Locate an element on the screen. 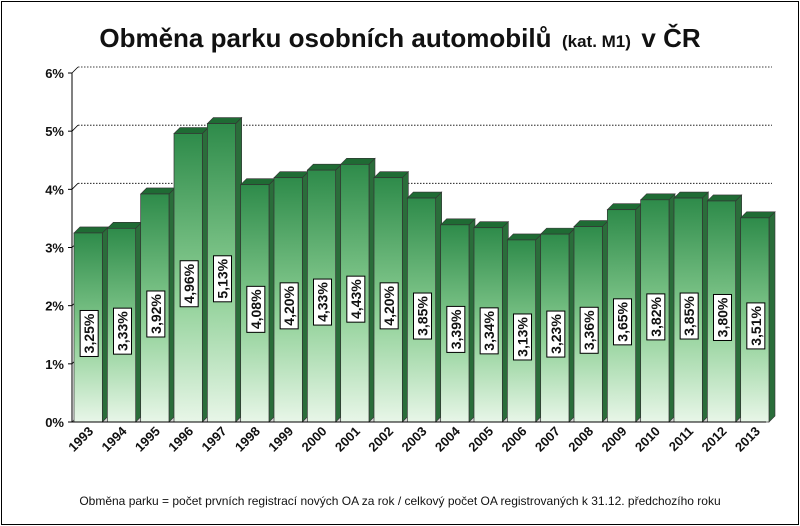  data-label-text: 4,33% is located at coordinates (323, 302).